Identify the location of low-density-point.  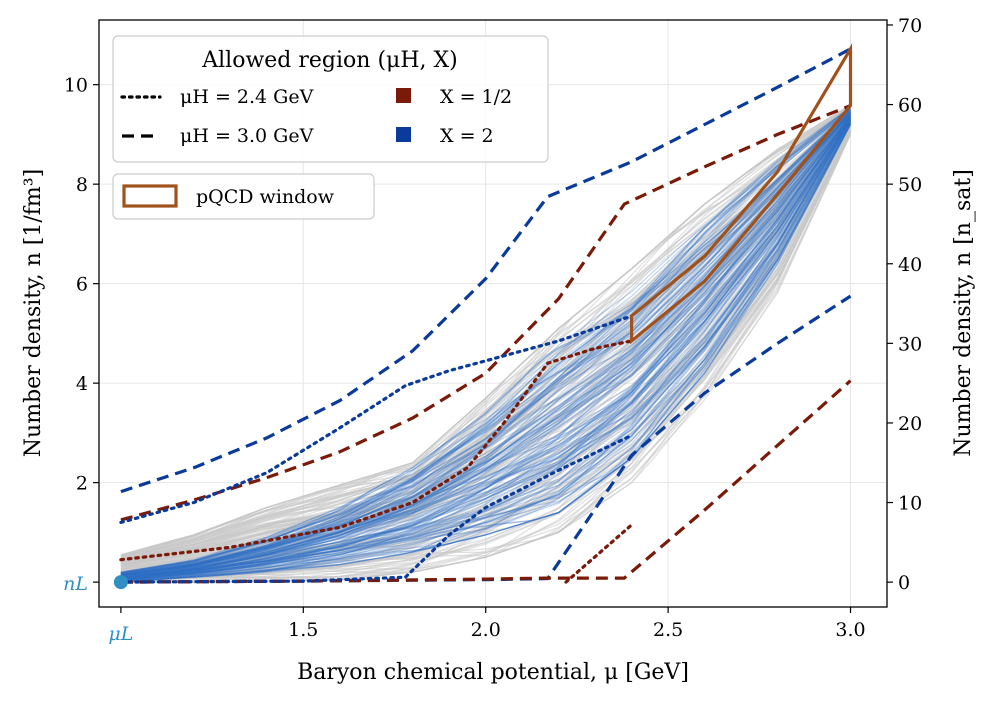
(120, 582).